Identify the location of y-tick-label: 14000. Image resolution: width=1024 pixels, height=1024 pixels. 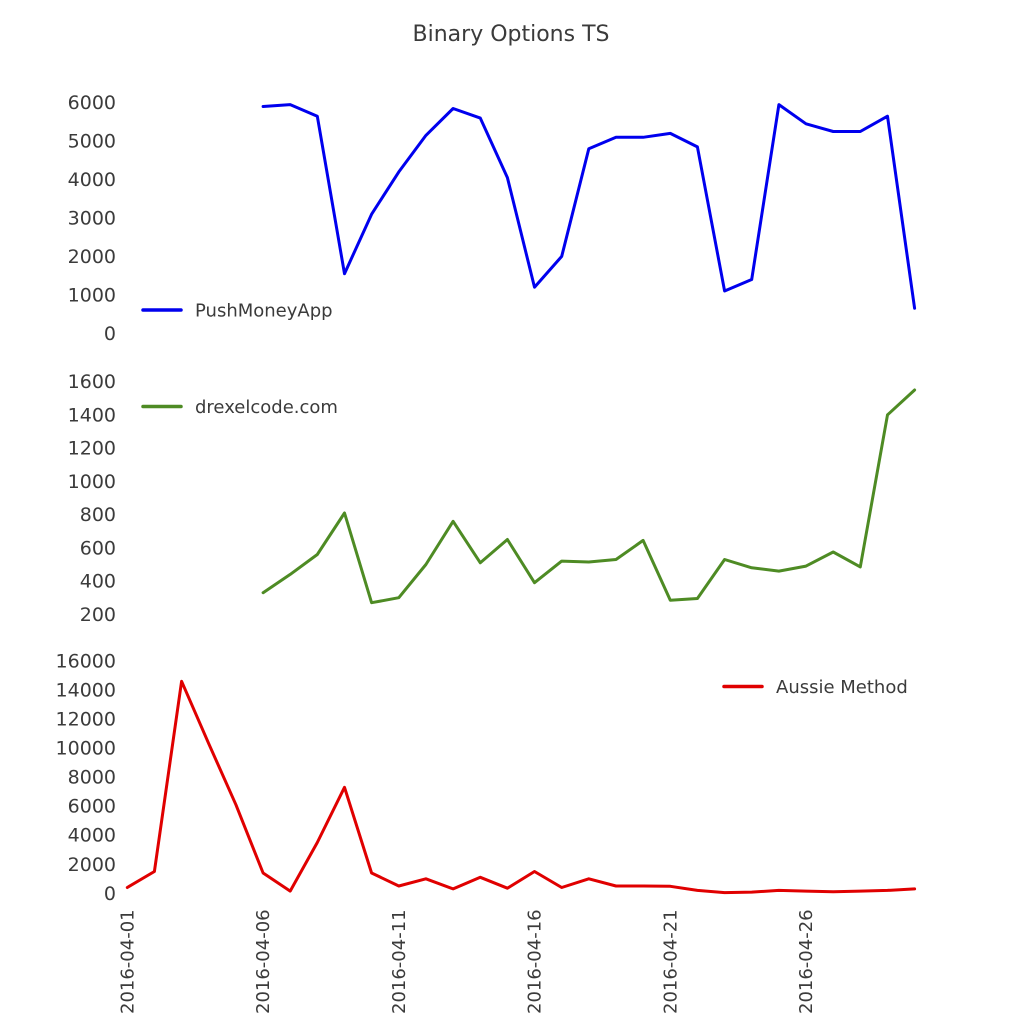
(86, 691).